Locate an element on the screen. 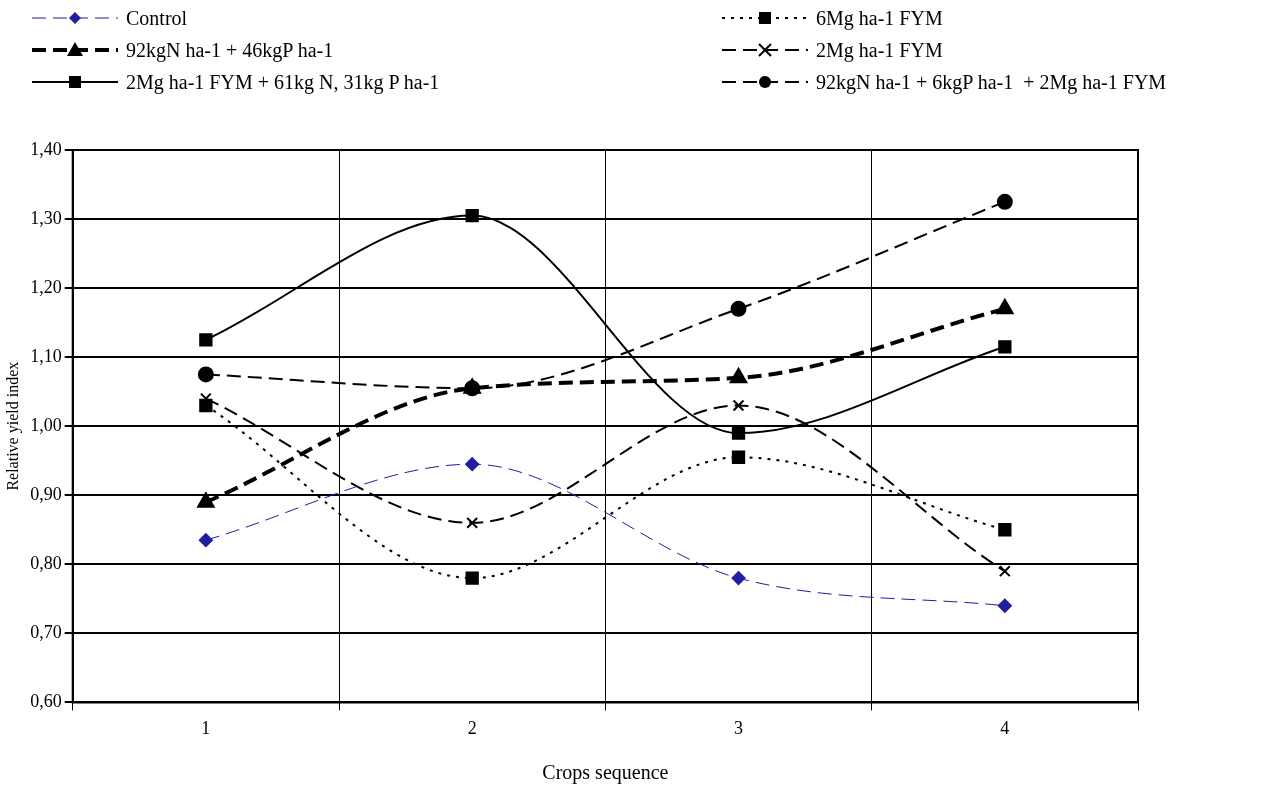  y-tick-label: 1,40 is located at coordinates (46, 148).